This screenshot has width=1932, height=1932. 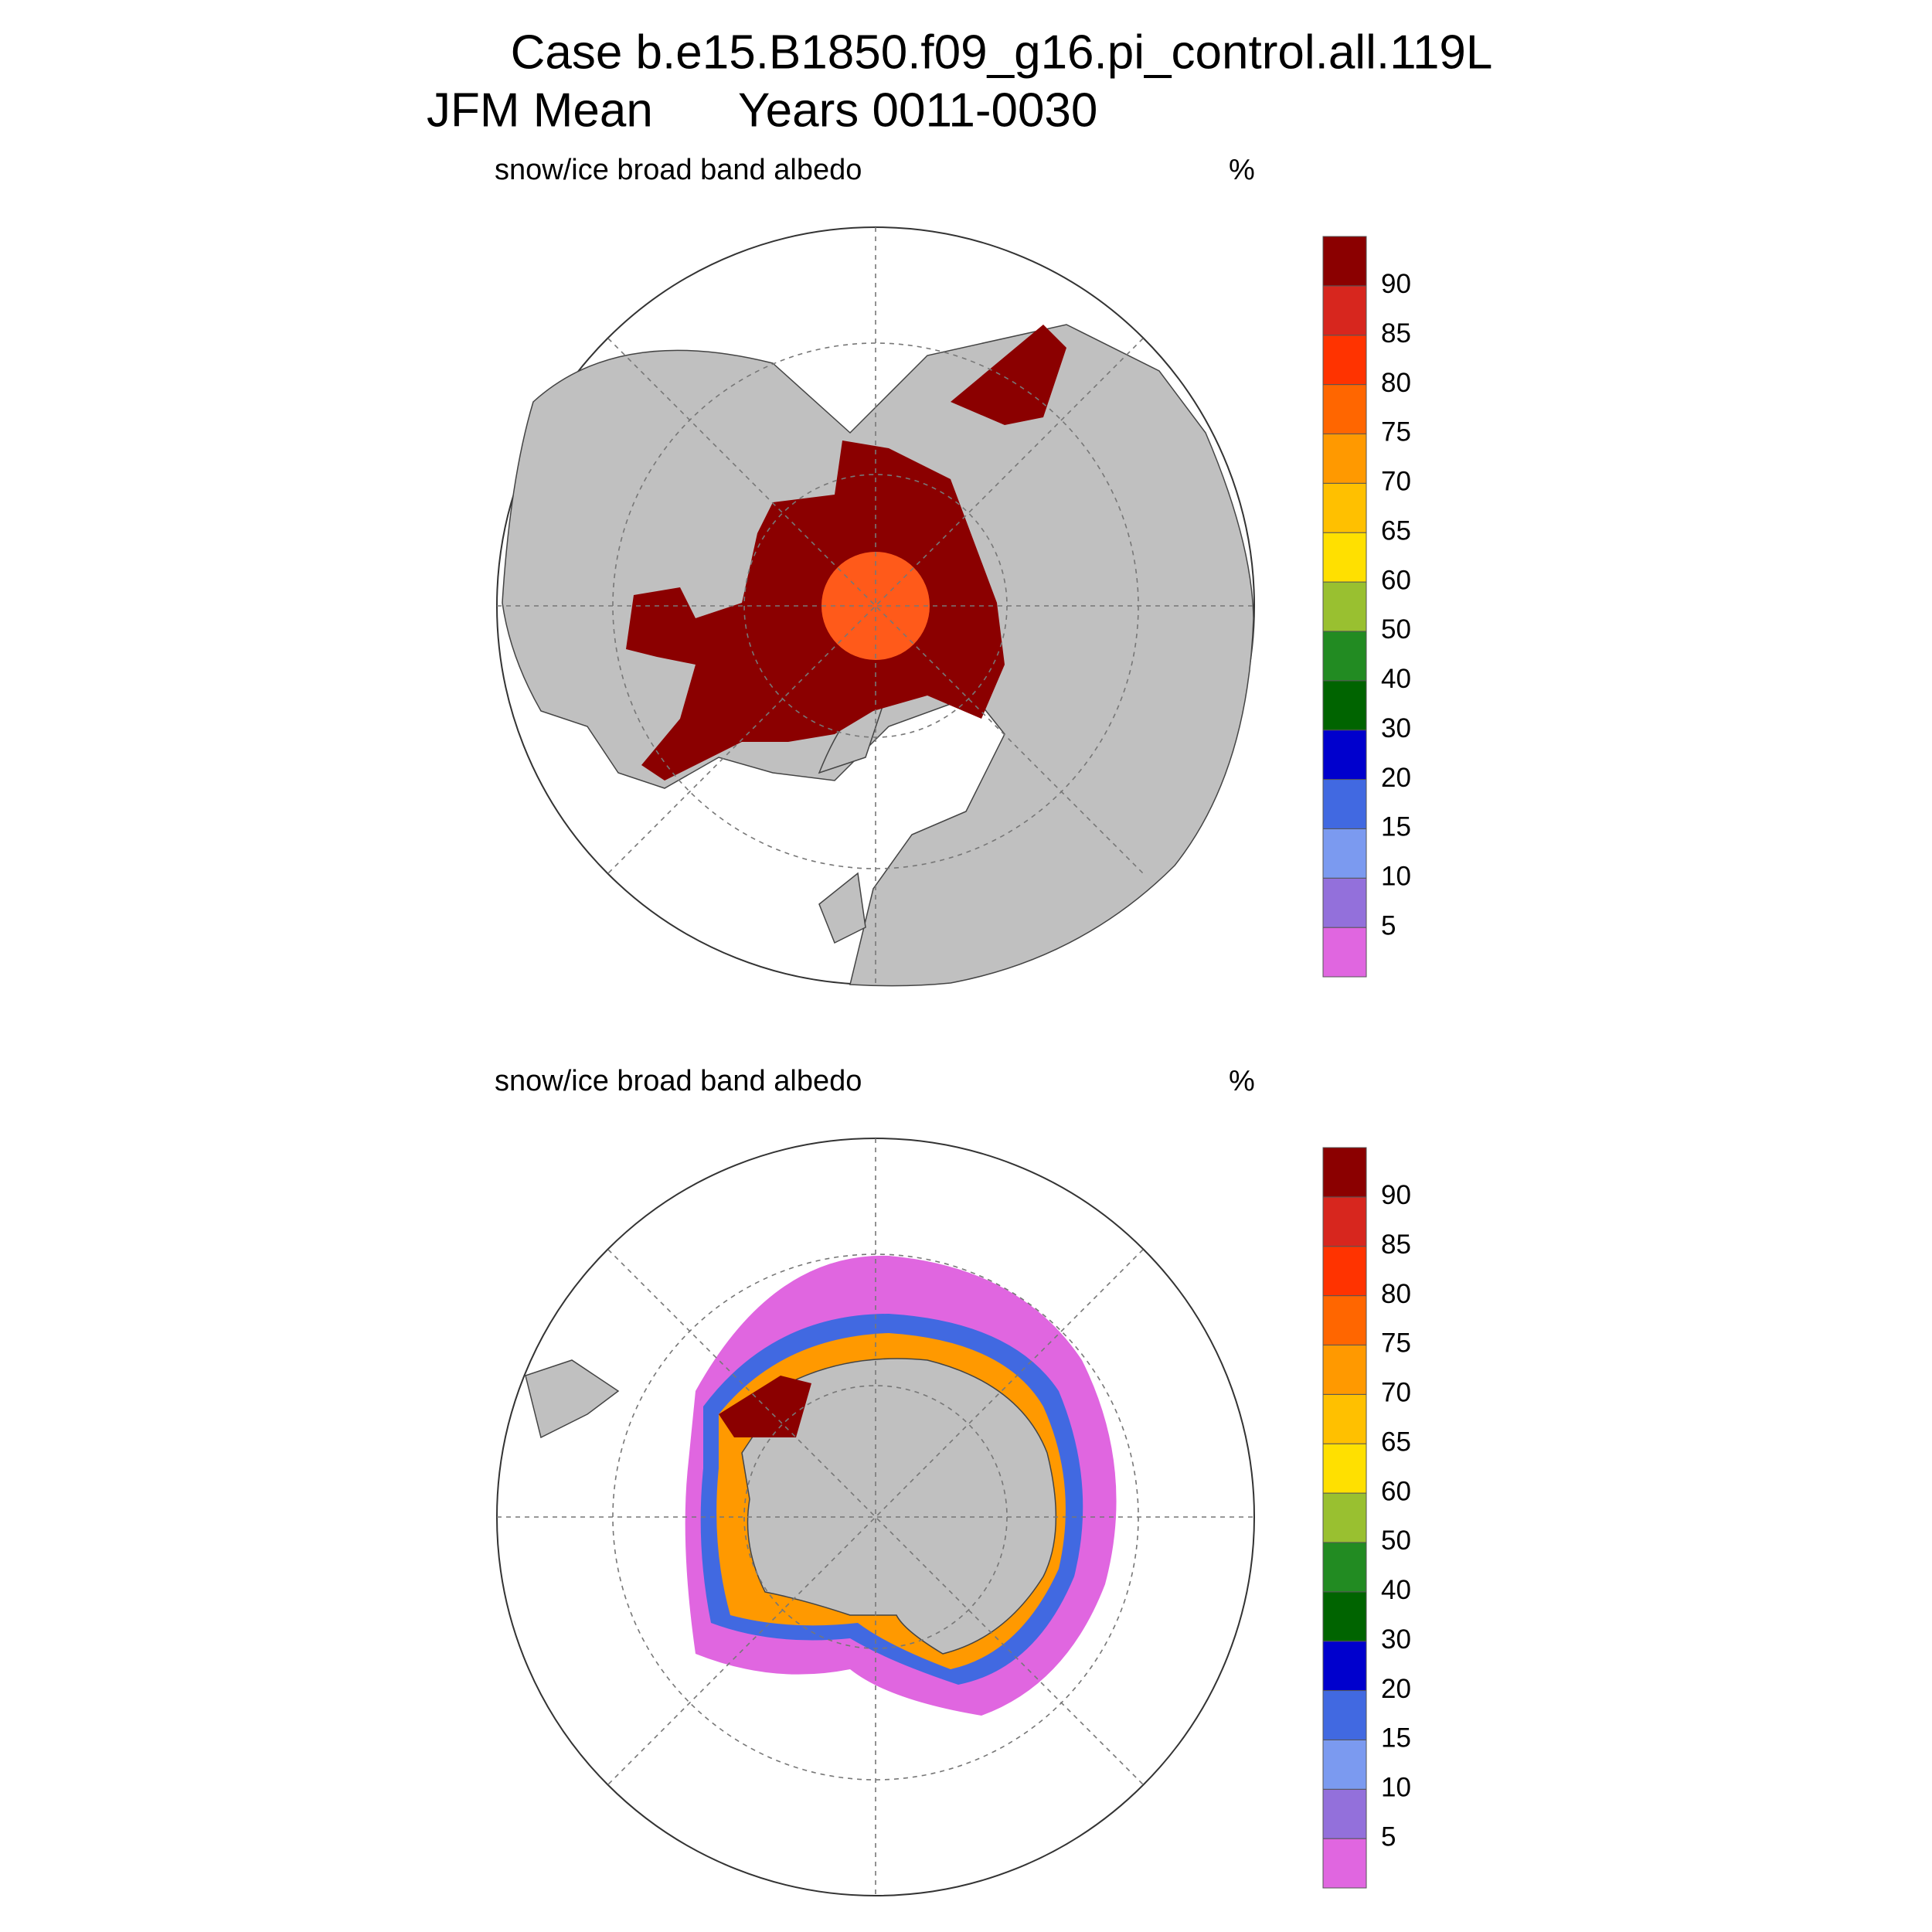 What do you see at coordinates (540, 110) in the screenshot?
I see `season-label: JFM Mean` at bounding box center [540, 110].